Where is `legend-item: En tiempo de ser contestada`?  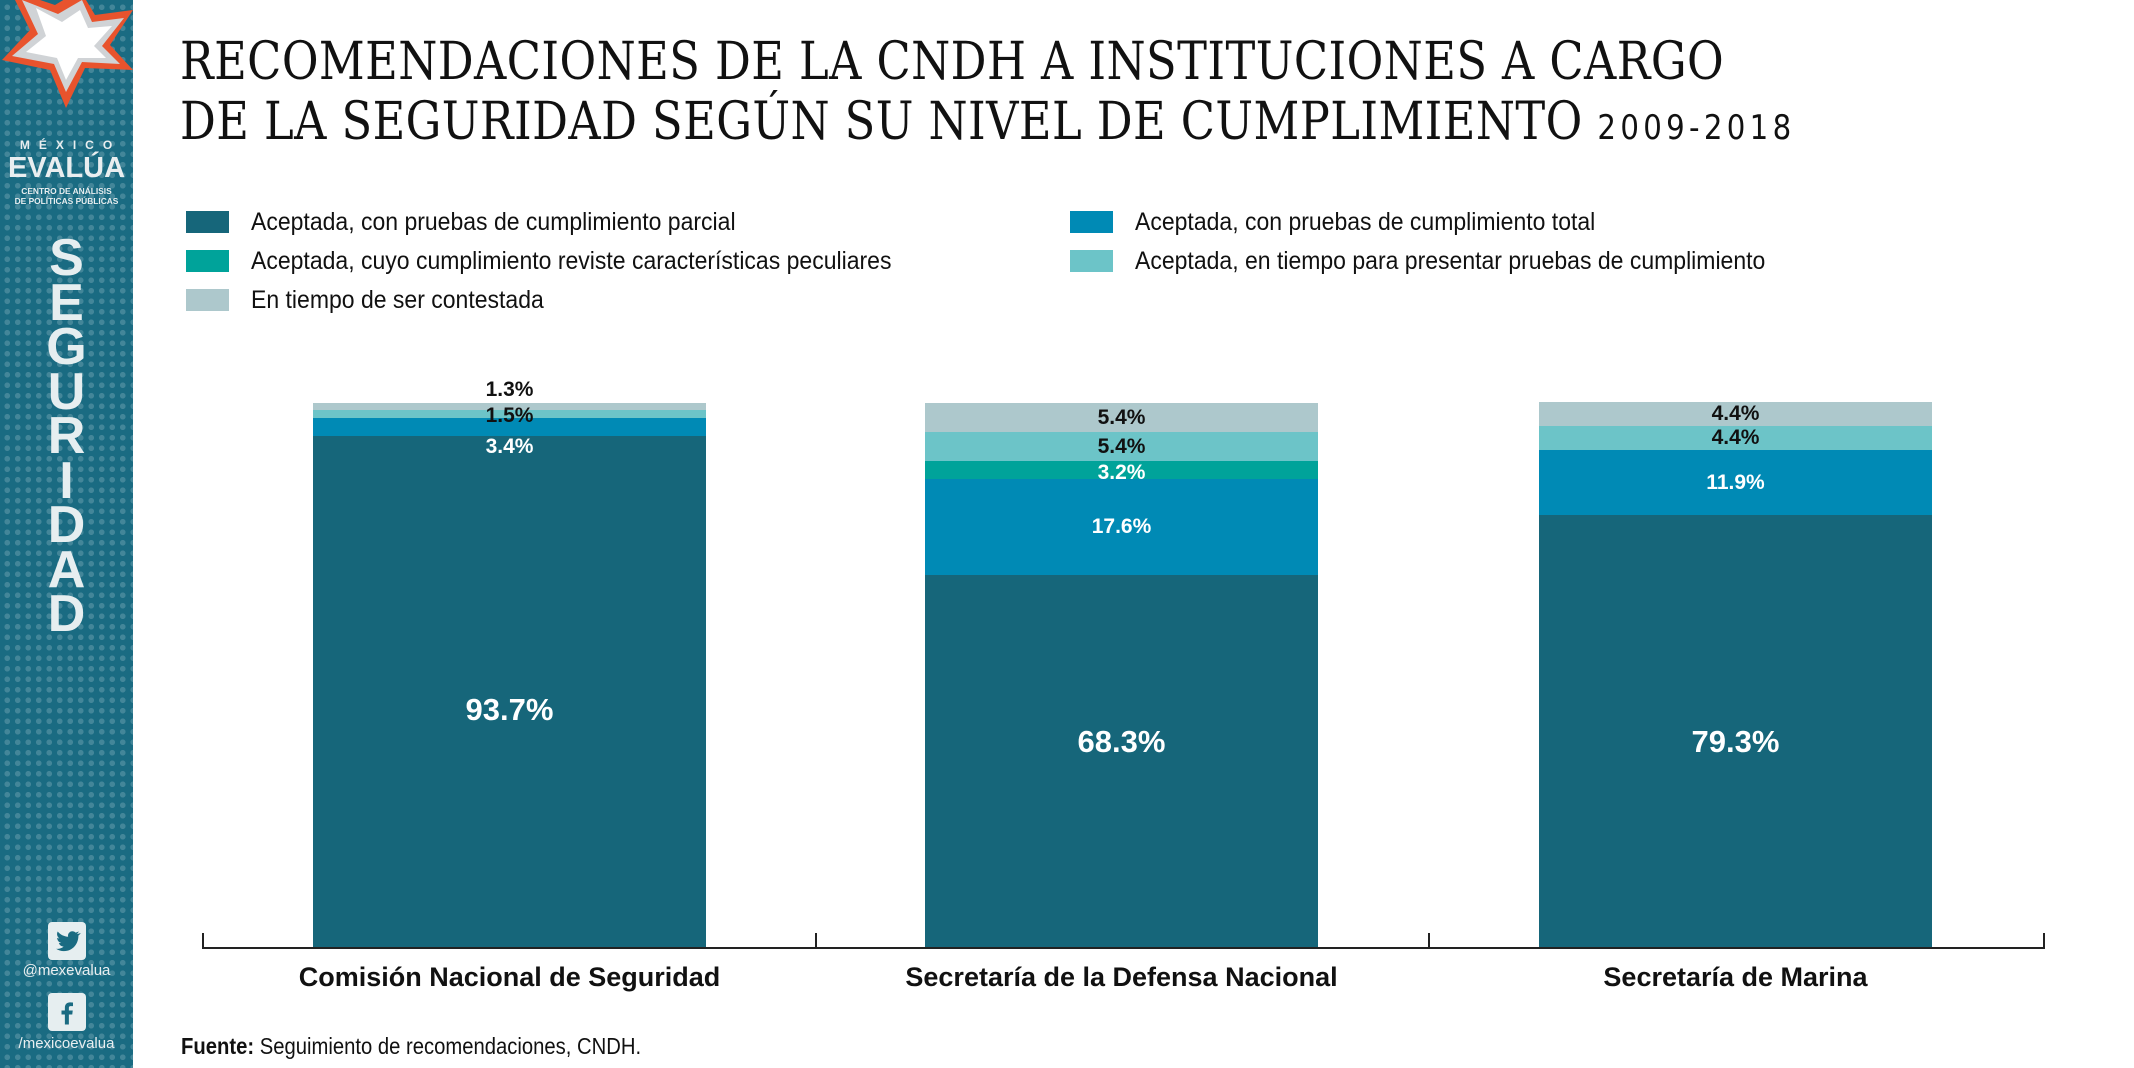
legend-item: En tiempo de ser contestada is located at coordinates (377, 300).